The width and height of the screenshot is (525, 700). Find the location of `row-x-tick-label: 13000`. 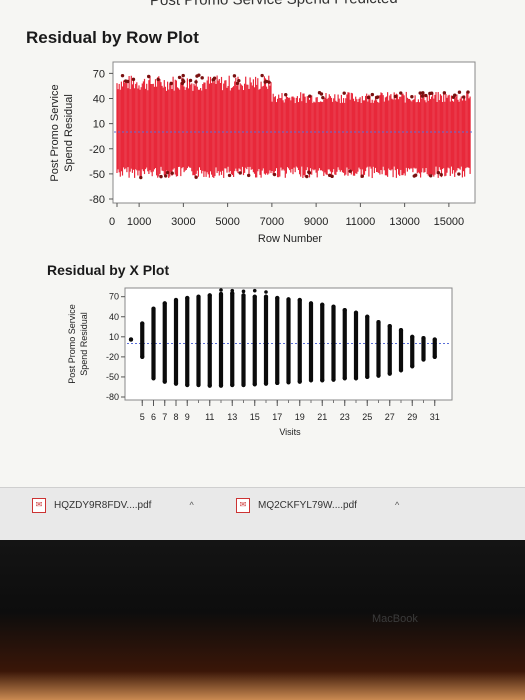

row-x-tick-label: 13000 is located at coordinates (404, 222).